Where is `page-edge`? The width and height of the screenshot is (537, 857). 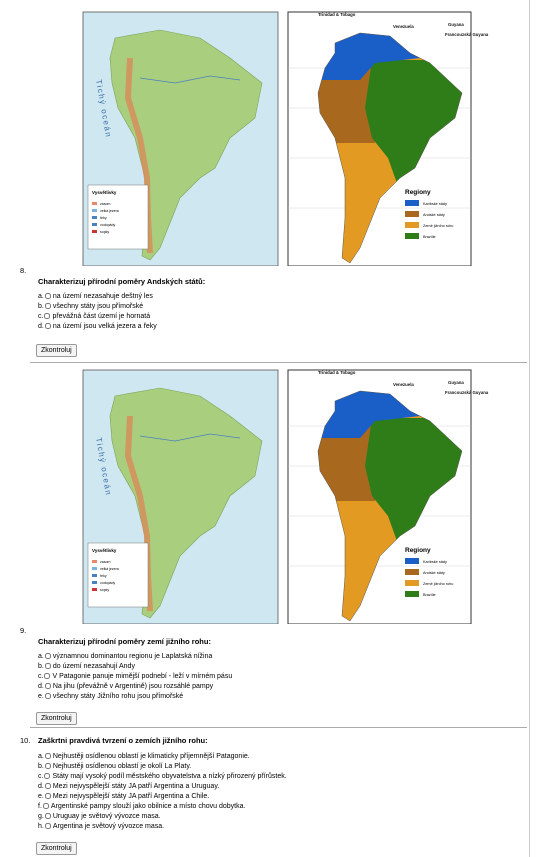 page-edge is located at coordinates (529, 428).